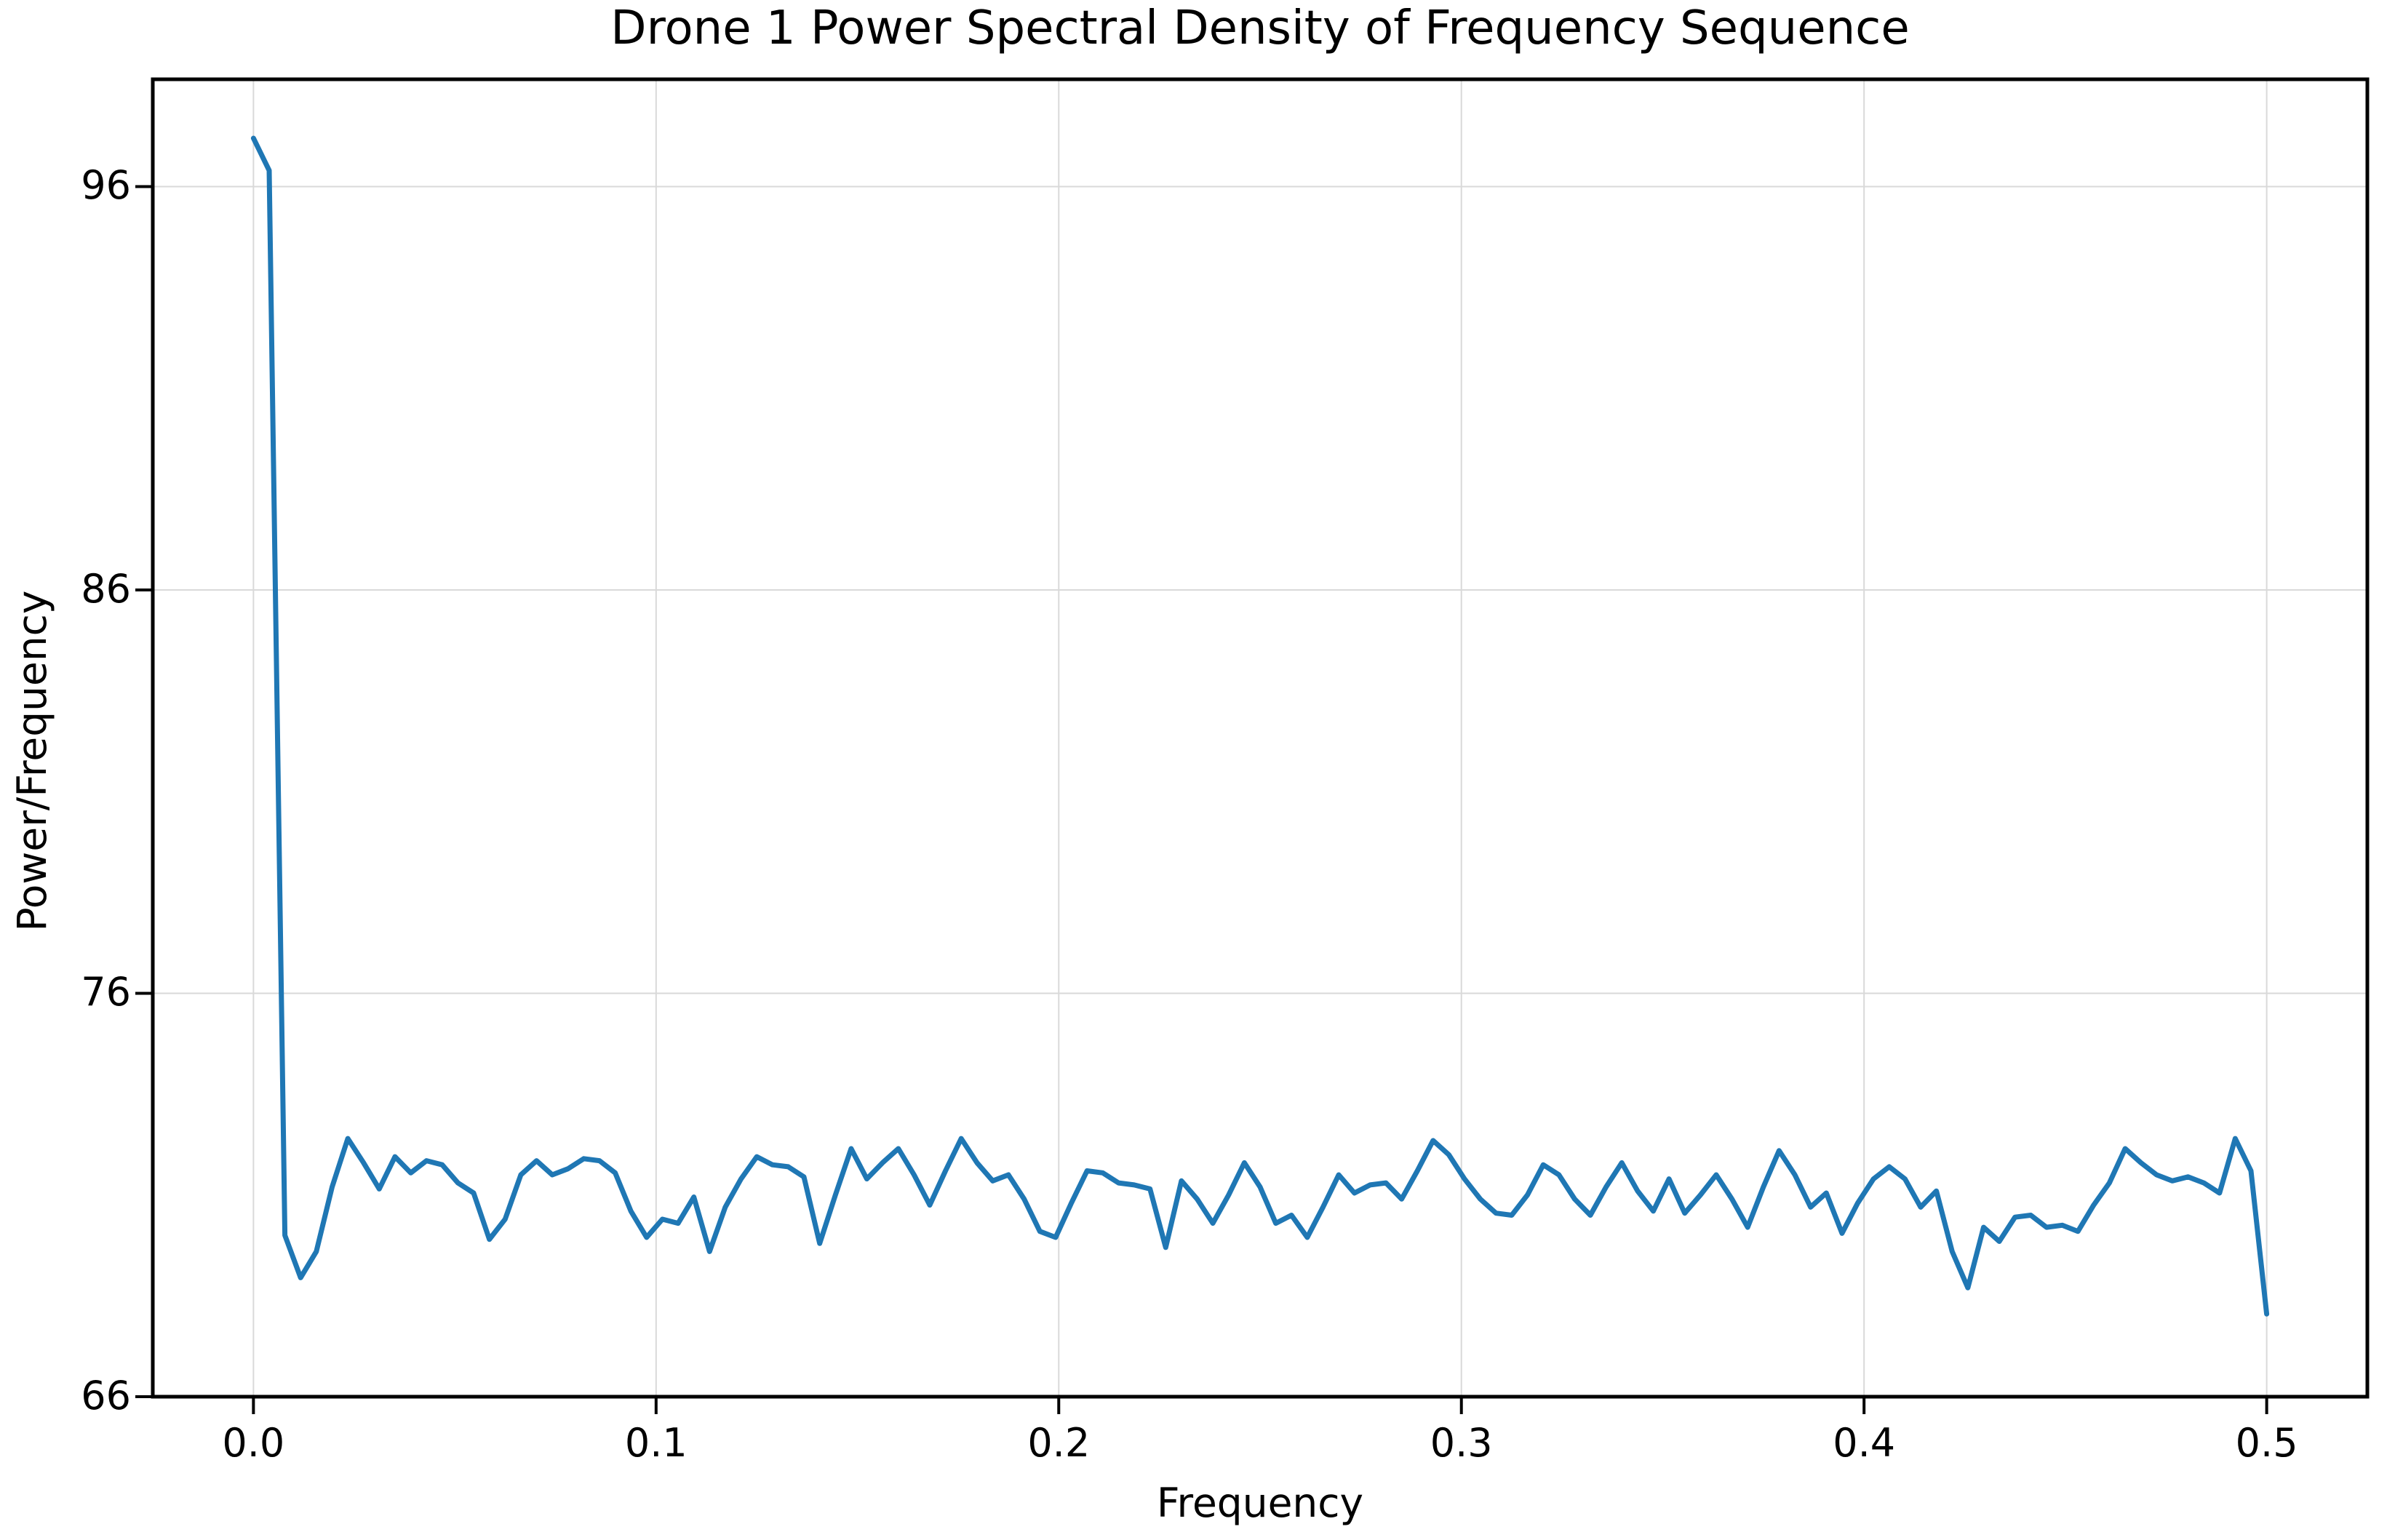 Image resolution: width=2387 pixels, height=1540 pixels. What do you see at coordinates (106, 589) in the screenshot?
I see `y-tick-label: 86` at bounding box center [106, 589].